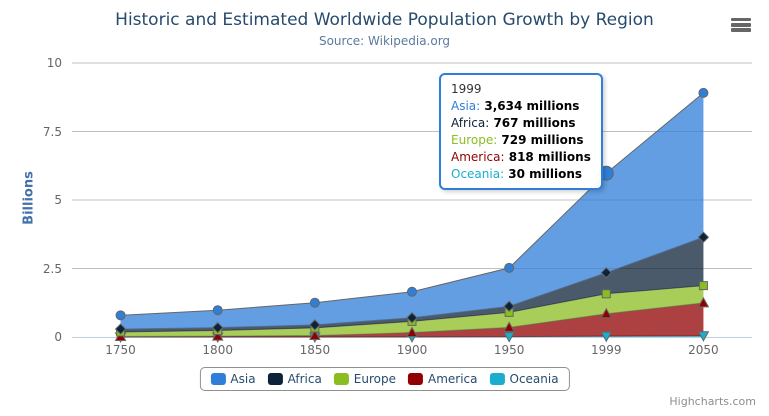 Image resolution: width=769 pixels, height=416 pixels. I want to click on legend-label: Europe, so click(375, 379).